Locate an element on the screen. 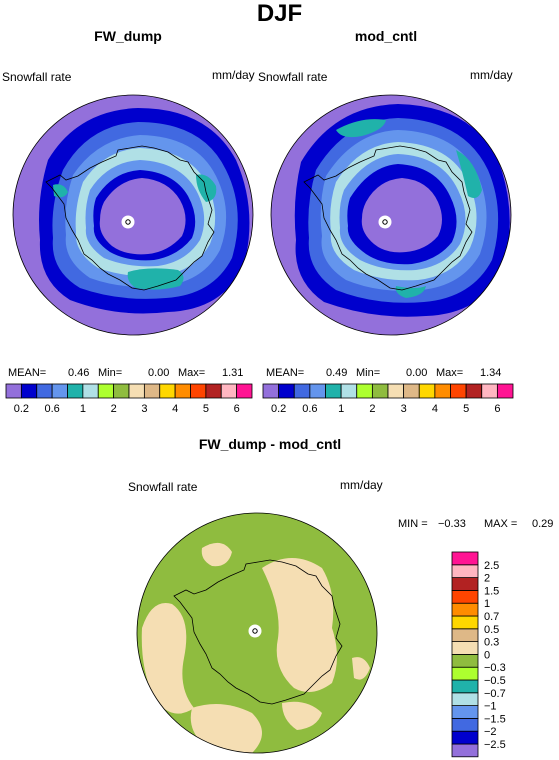  panel2-colorbar: 0.2 0.6 1 2 3 4 5 6 is located at coordinates (388, 399).